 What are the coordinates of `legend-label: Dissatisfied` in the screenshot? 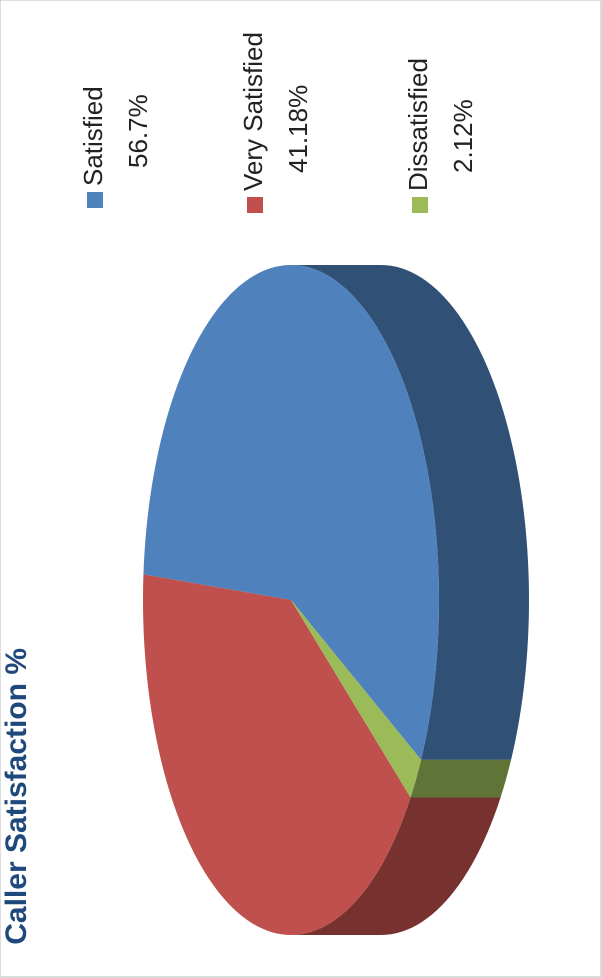 It's located at (418, 124).